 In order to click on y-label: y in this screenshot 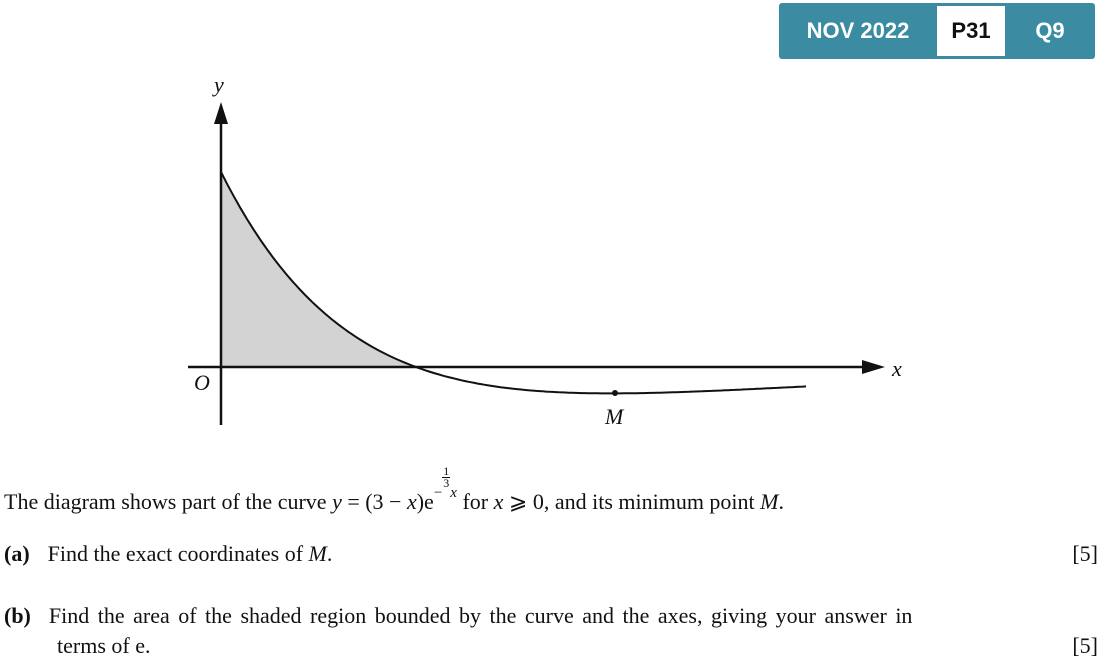, I will do `click(218, 84)`.